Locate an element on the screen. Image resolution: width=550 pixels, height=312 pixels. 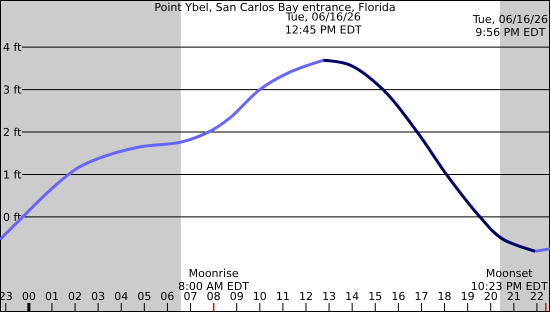
x-tick-label: 12 is located at coordinates (305, 296).